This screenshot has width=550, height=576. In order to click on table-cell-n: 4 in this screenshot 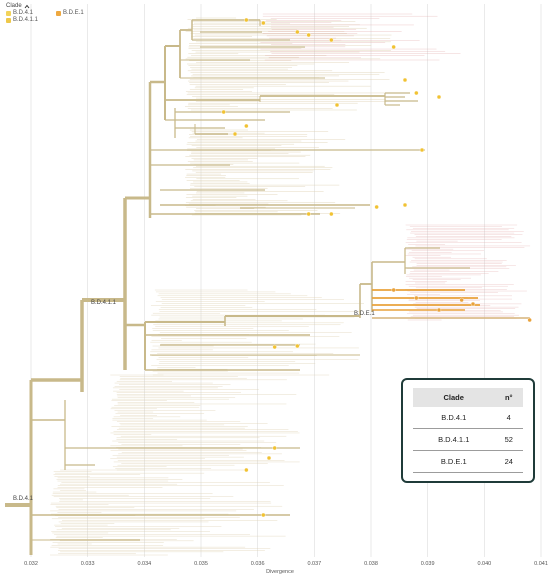, I will do `click(508, 418)`.